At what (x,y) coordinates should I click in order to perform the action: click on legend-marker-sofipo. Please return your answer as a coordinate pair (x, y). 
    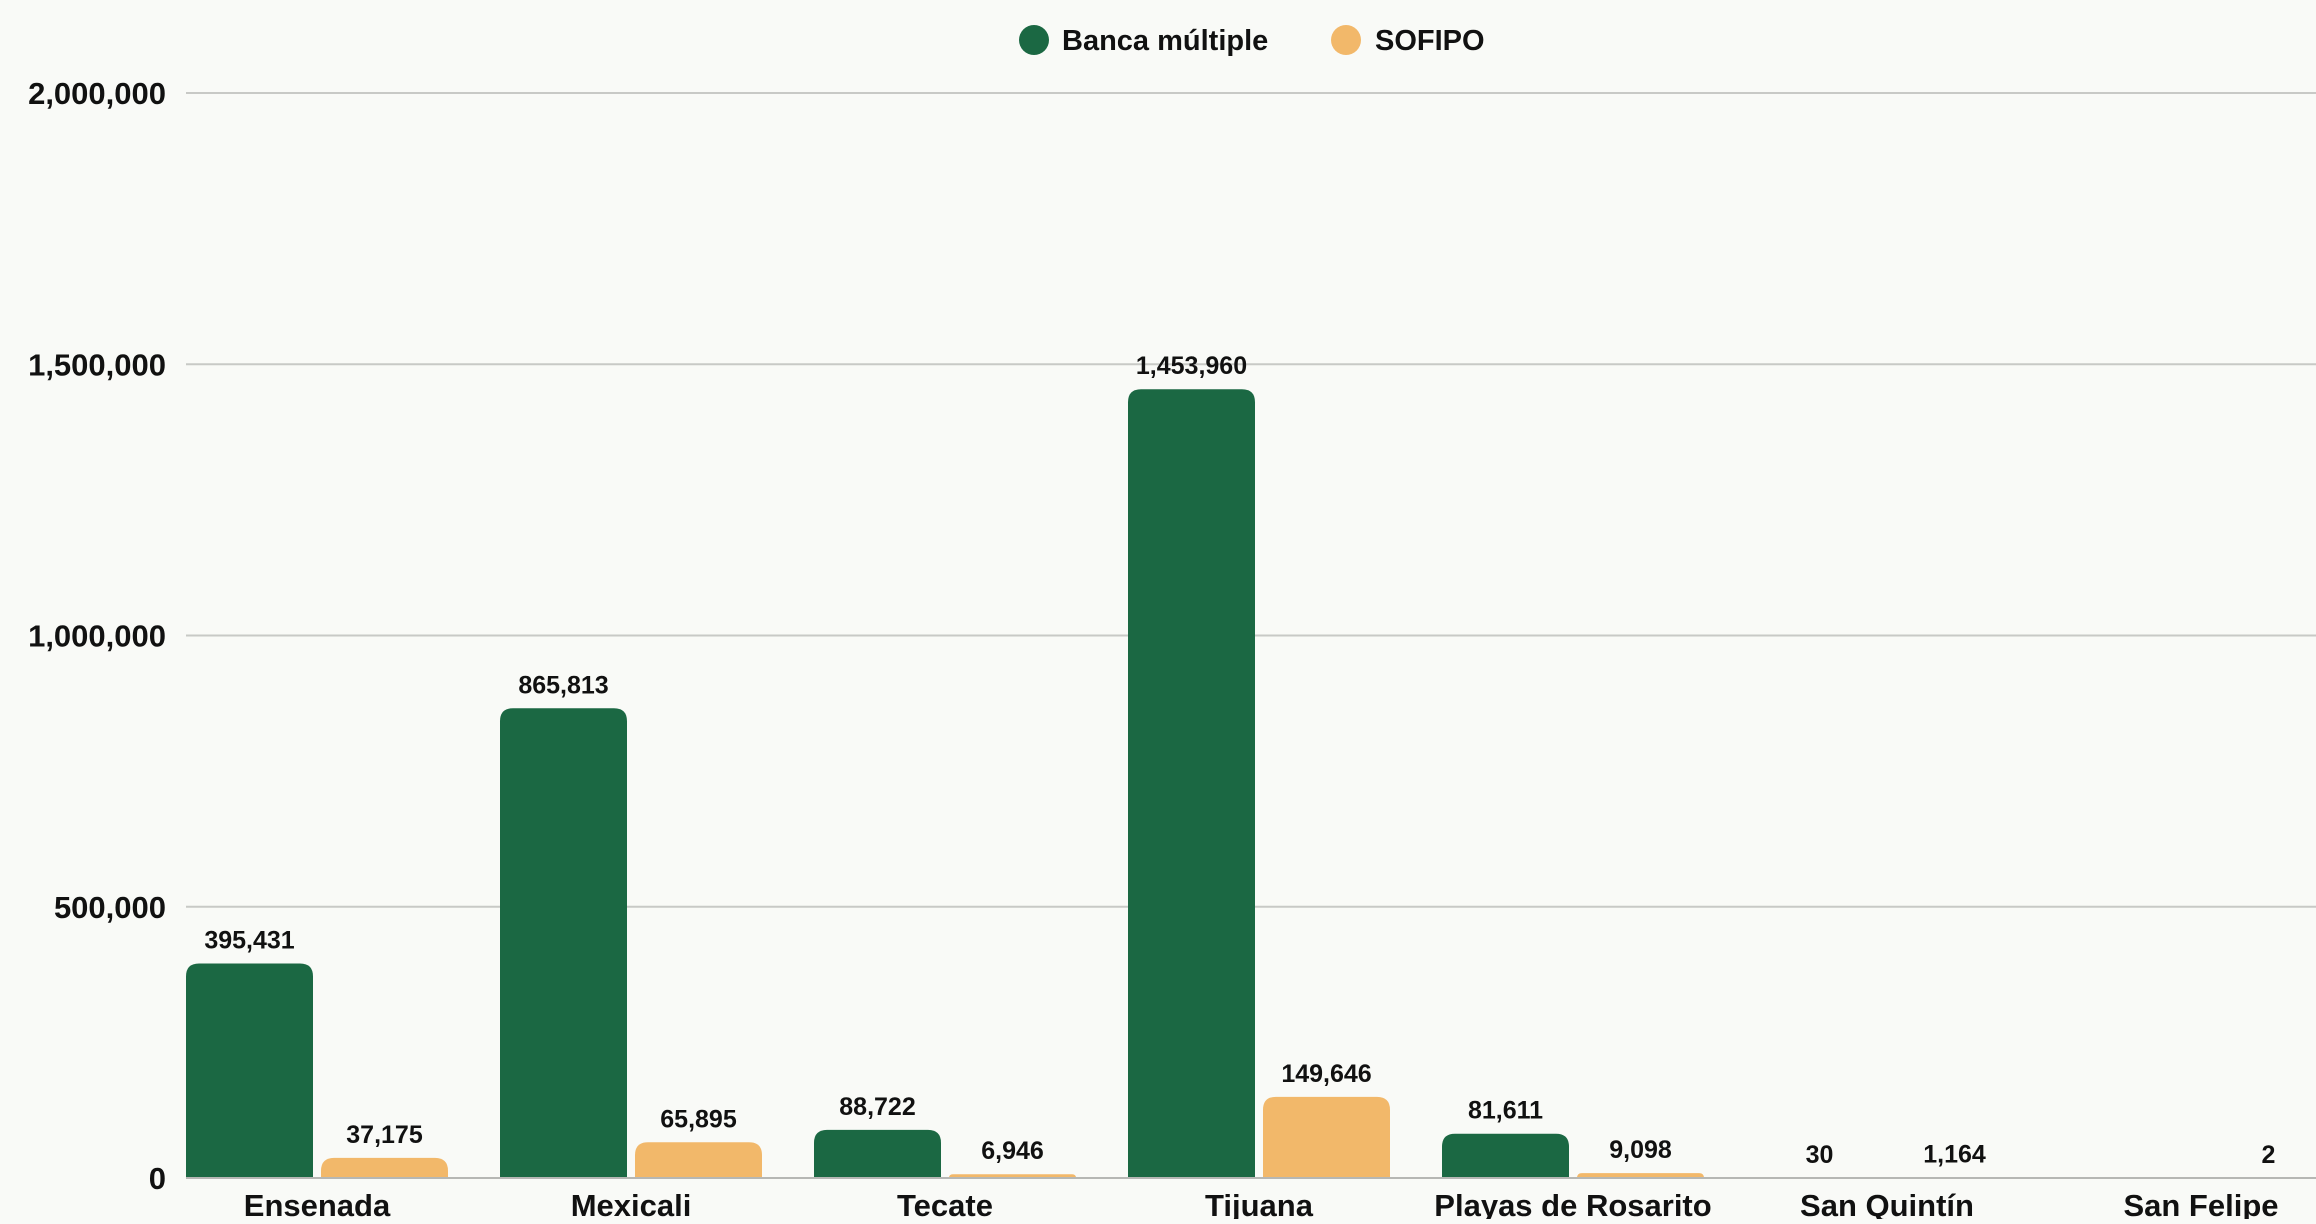
    Looking at the image, I should click on (1346, 40).